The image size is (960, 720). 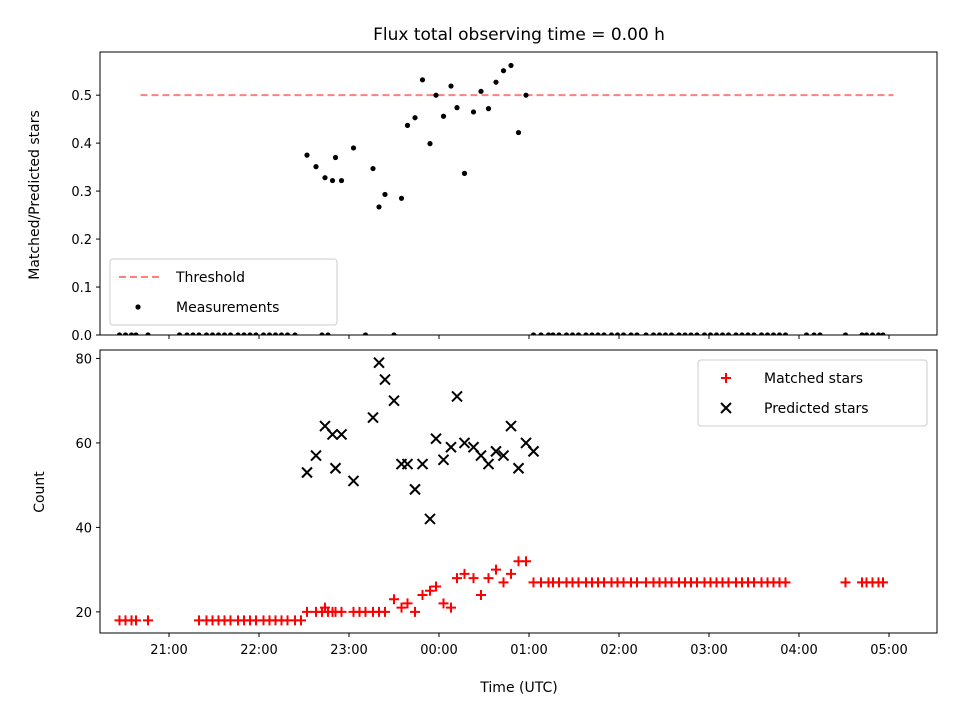 I want to click on bottom-y-tick-label: 60, so click(x=83, y=444).